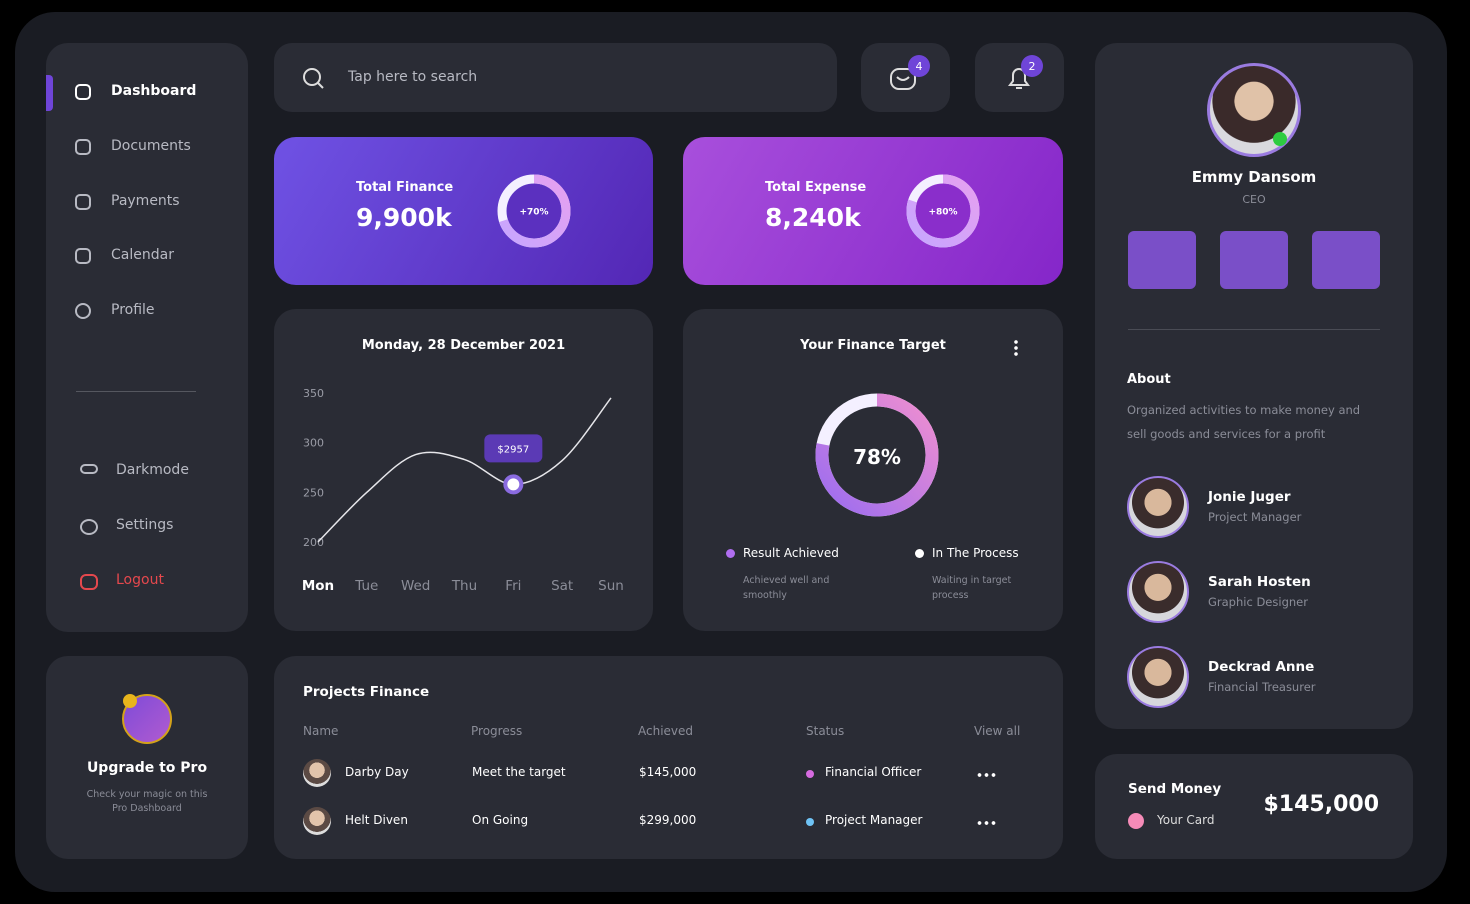 This screenshot has width=1470, height=904. Describe the element at coordinates (1259, 582) in the screenshot. I see `team-name: Sarah Hosten` at that location.